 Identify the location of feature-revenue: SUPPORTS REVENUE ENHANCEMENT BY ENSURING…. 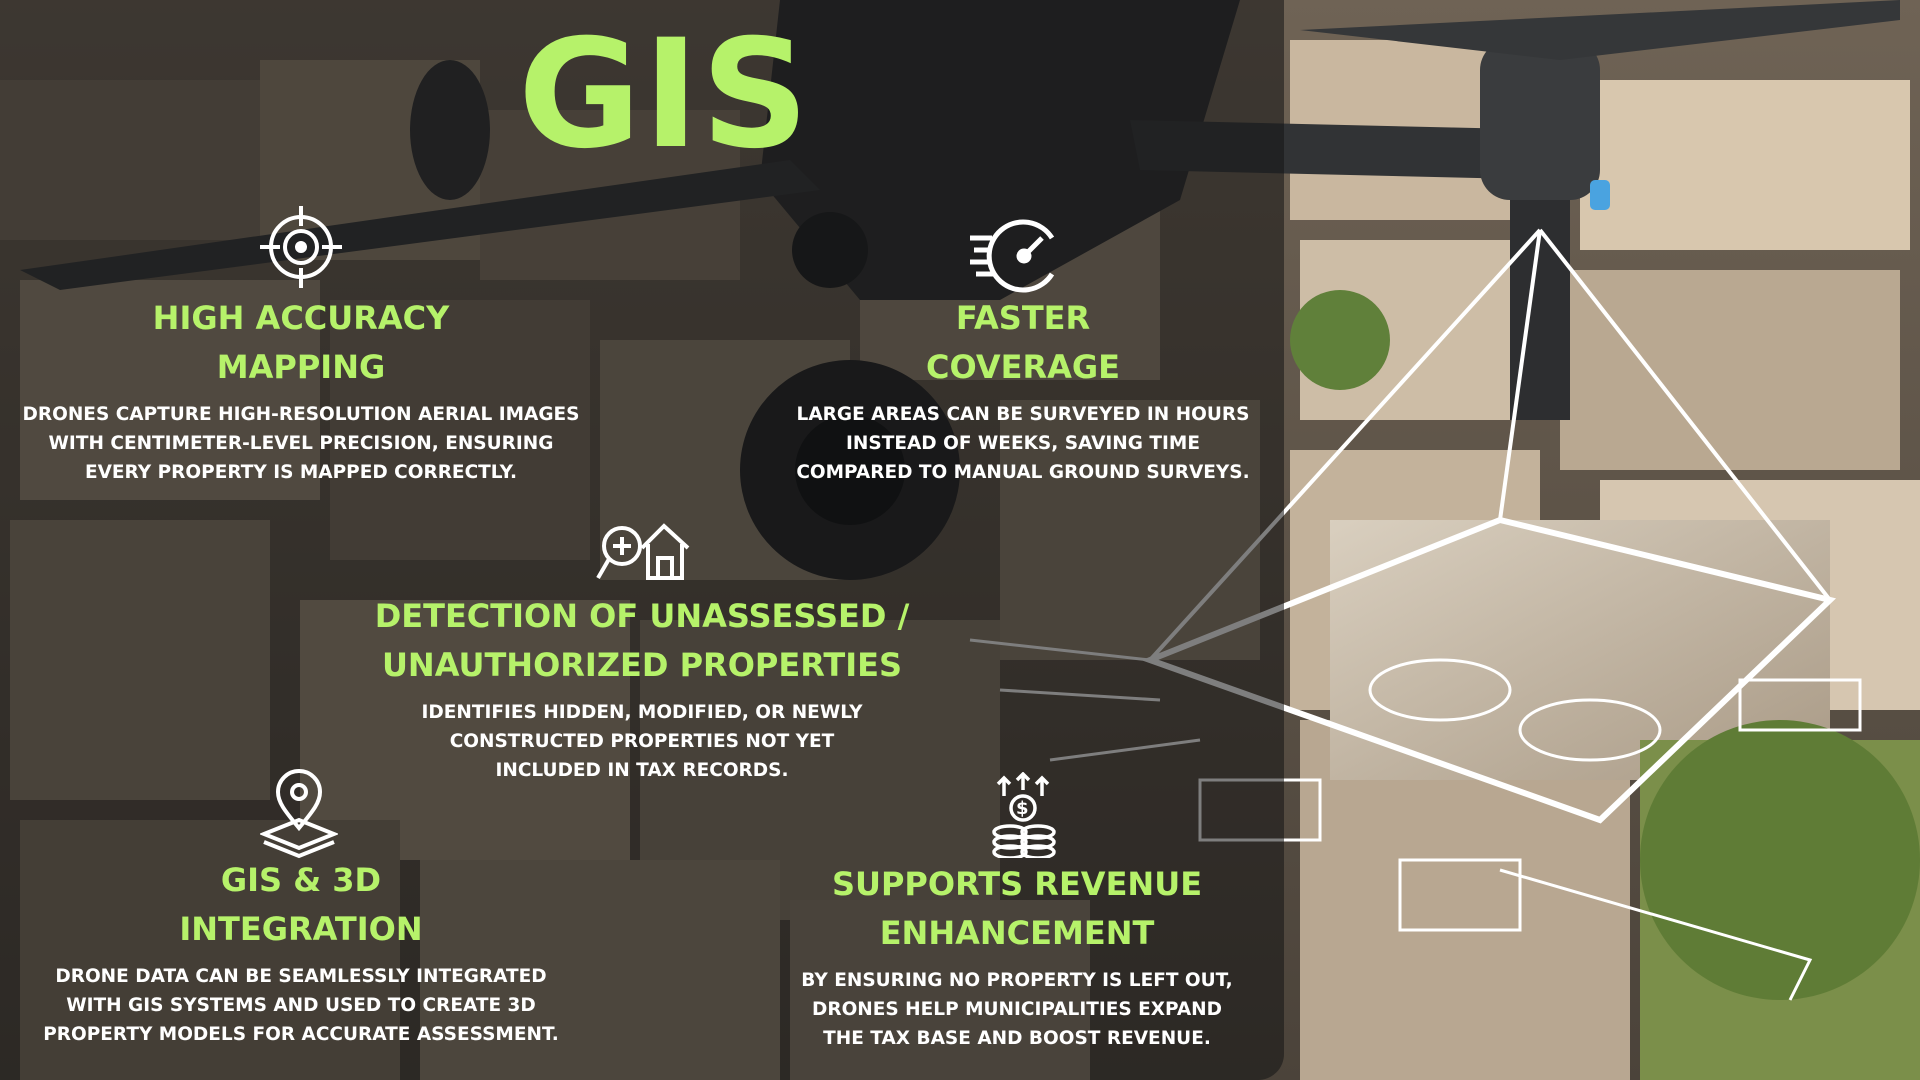
(1017, 956).